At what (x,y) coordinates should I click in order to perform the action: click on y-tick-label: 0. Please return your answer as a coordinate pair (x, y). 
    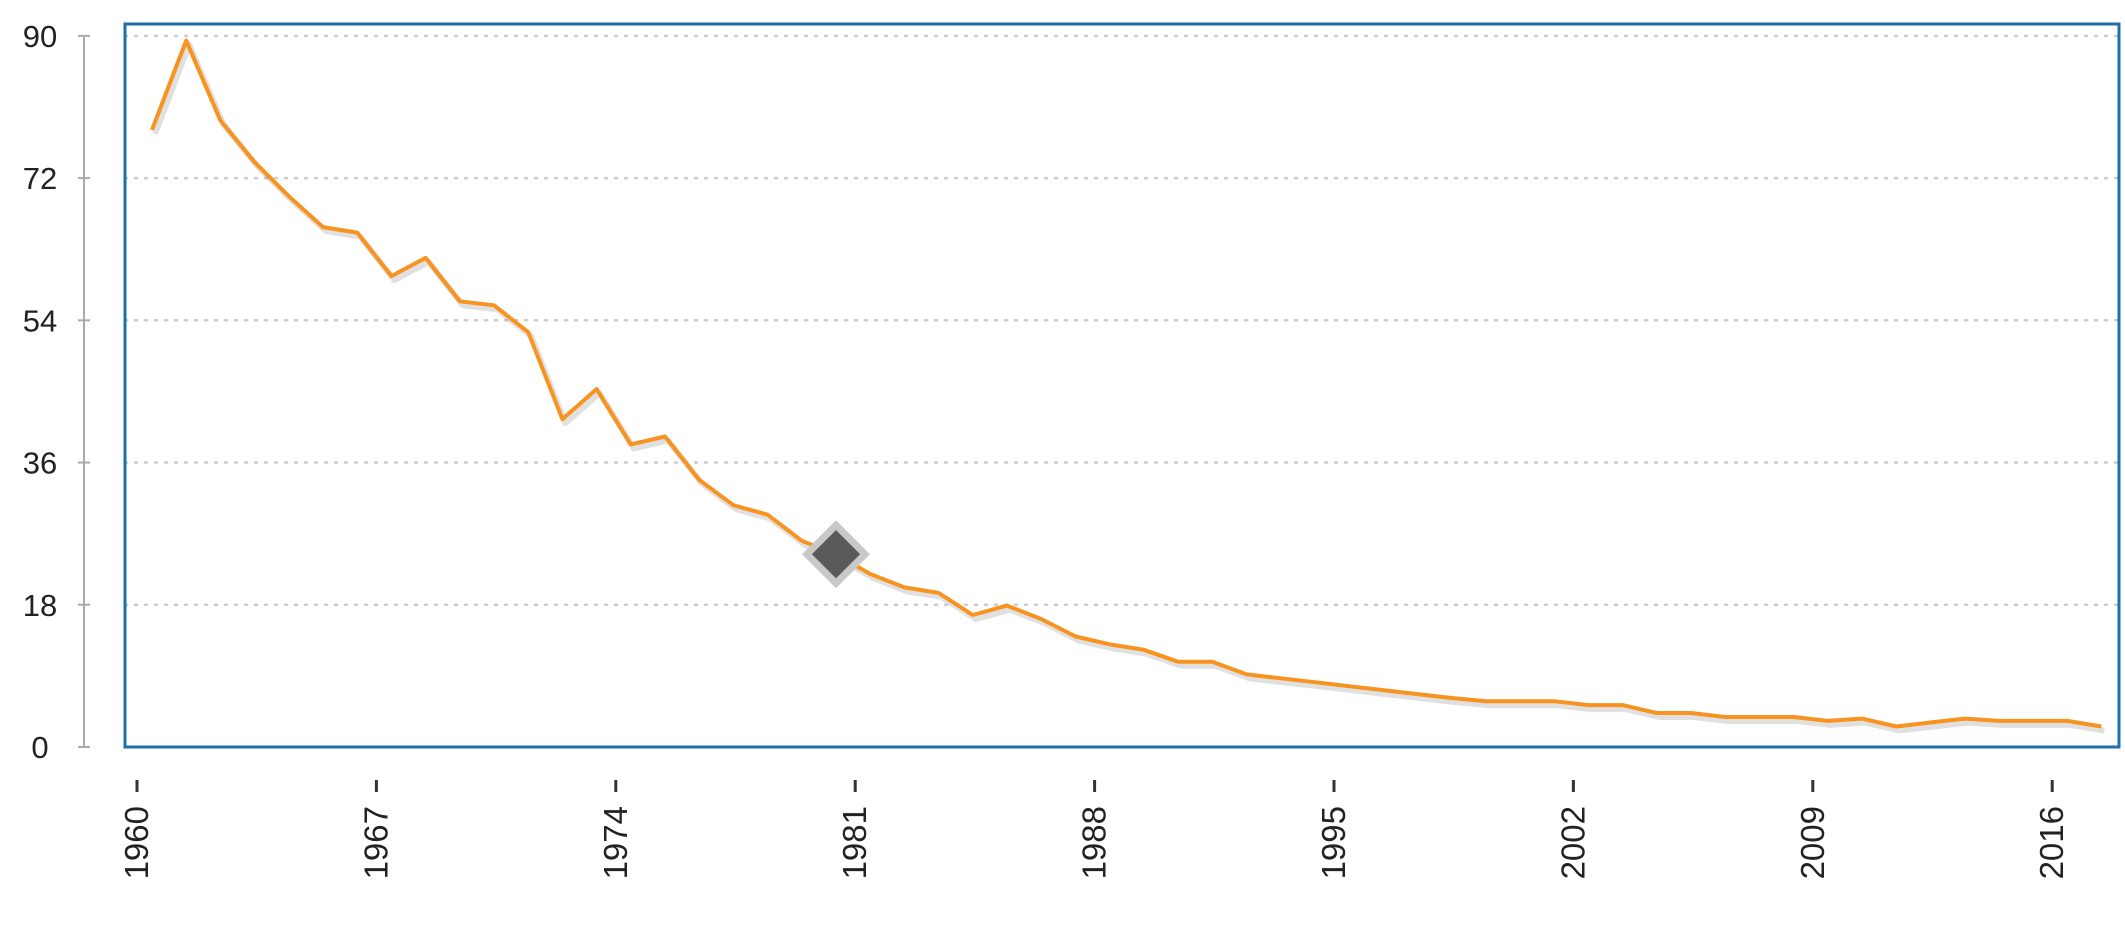
    Looking at the image, I should click on (39, 747).